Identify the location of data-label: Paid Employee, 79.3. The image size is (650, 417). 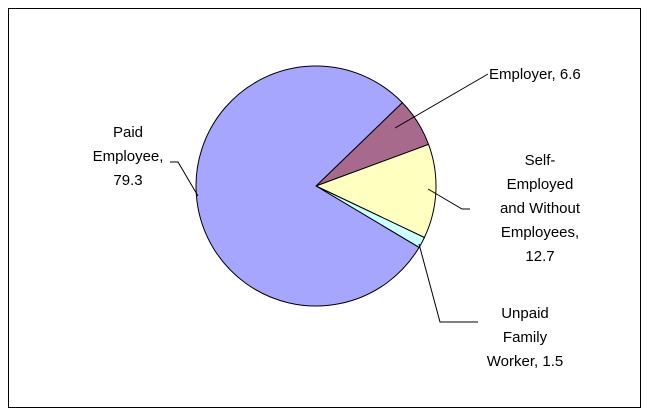
(128, 156).